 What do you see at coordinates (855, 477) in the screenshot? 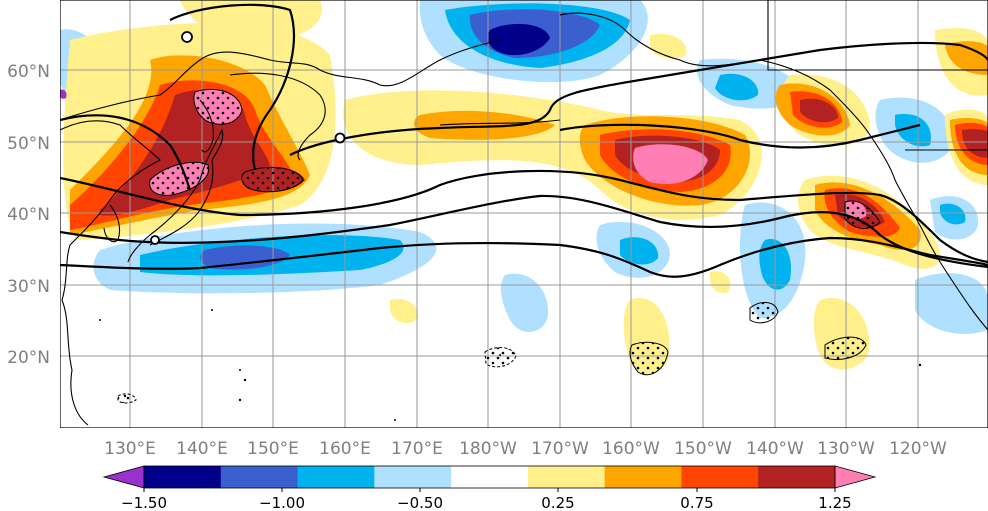
I see `colorbar-extend-high` at bounding box center [855, 477].